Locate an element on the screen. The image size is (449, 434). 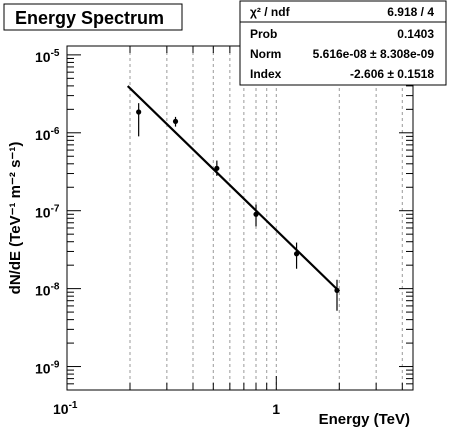
x-tick-label-1: 1 is located at coordinates (276, 409).